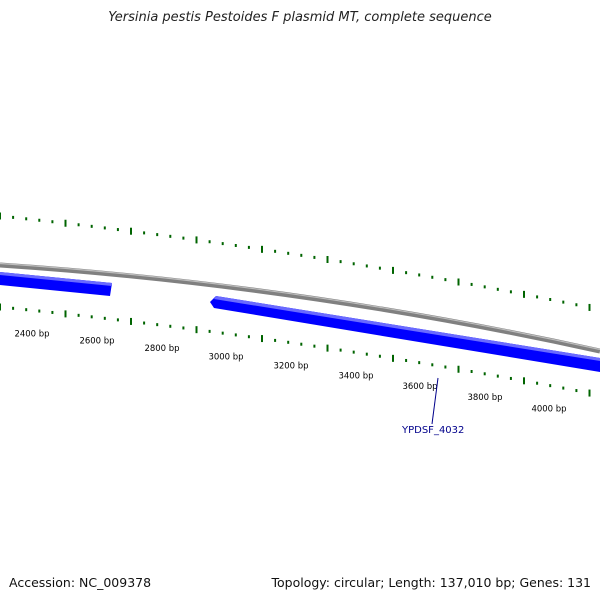  What do you see at coordinates (96, 341) in the screenshot?
I see `ruler-label: 2600 bp` at bounding box center [96, 341].